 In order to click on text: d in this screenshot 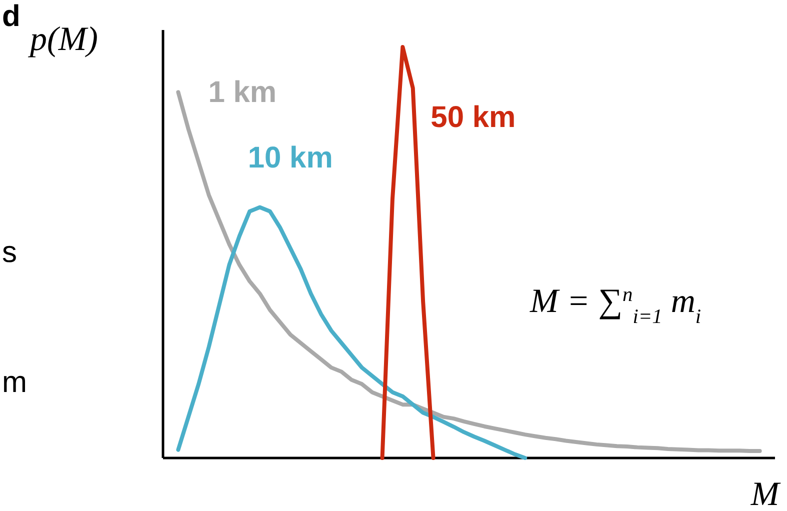, I will do `click(11, 16)`.